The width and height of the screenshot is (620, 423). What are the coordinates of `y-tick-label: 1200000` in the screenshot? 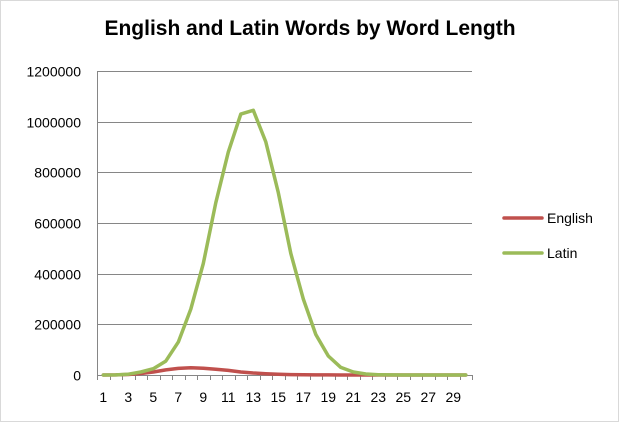 It's located at (53, 72).